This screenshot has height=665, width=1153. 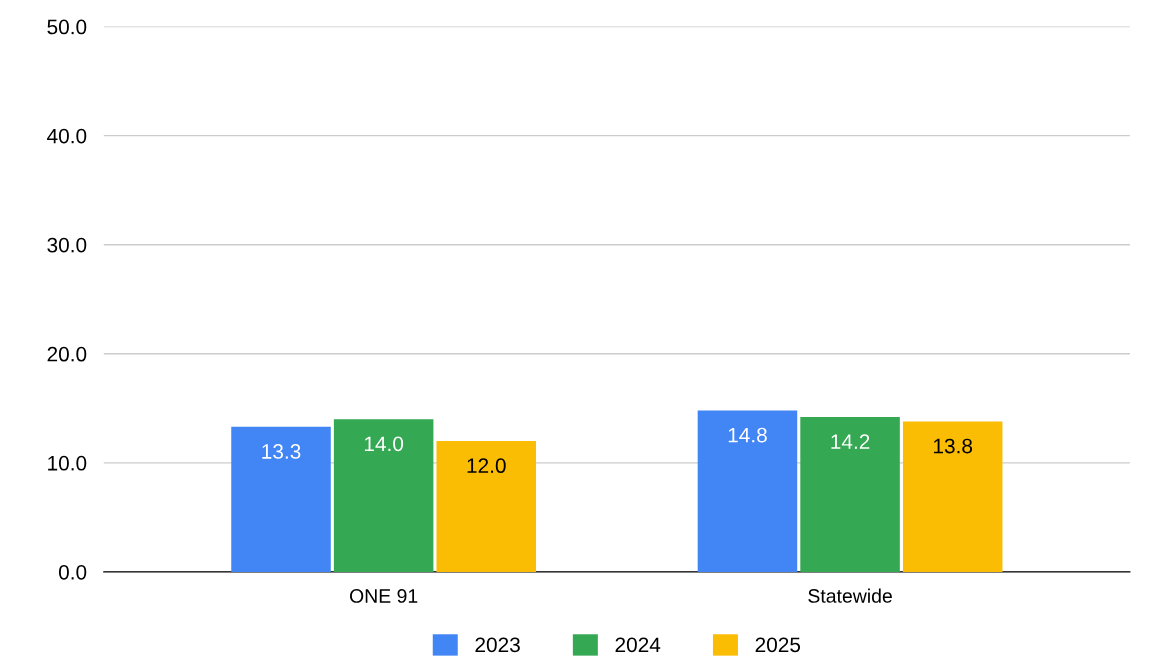 I want to click on x-tick-label: ONE 91, so click(x=383, y=596).